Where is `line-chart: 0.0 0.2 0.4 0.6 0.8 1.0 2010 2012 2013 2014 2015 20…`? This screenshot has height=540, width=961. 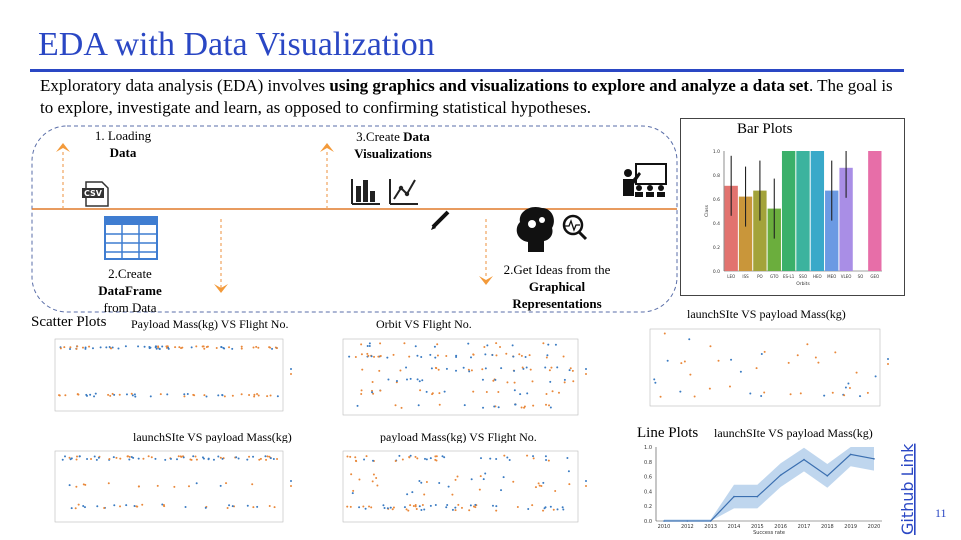 line-chart: 0.0 0.2 0.4 0.6 0.8 1.0 2010 2012 2013 2014 2015 20… is located at coordinates (755, 489).